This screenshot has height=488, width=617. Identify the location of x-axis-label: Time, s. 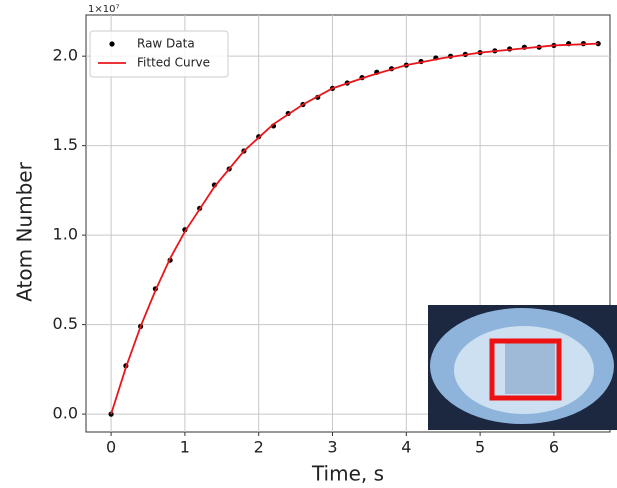
(347, 474).